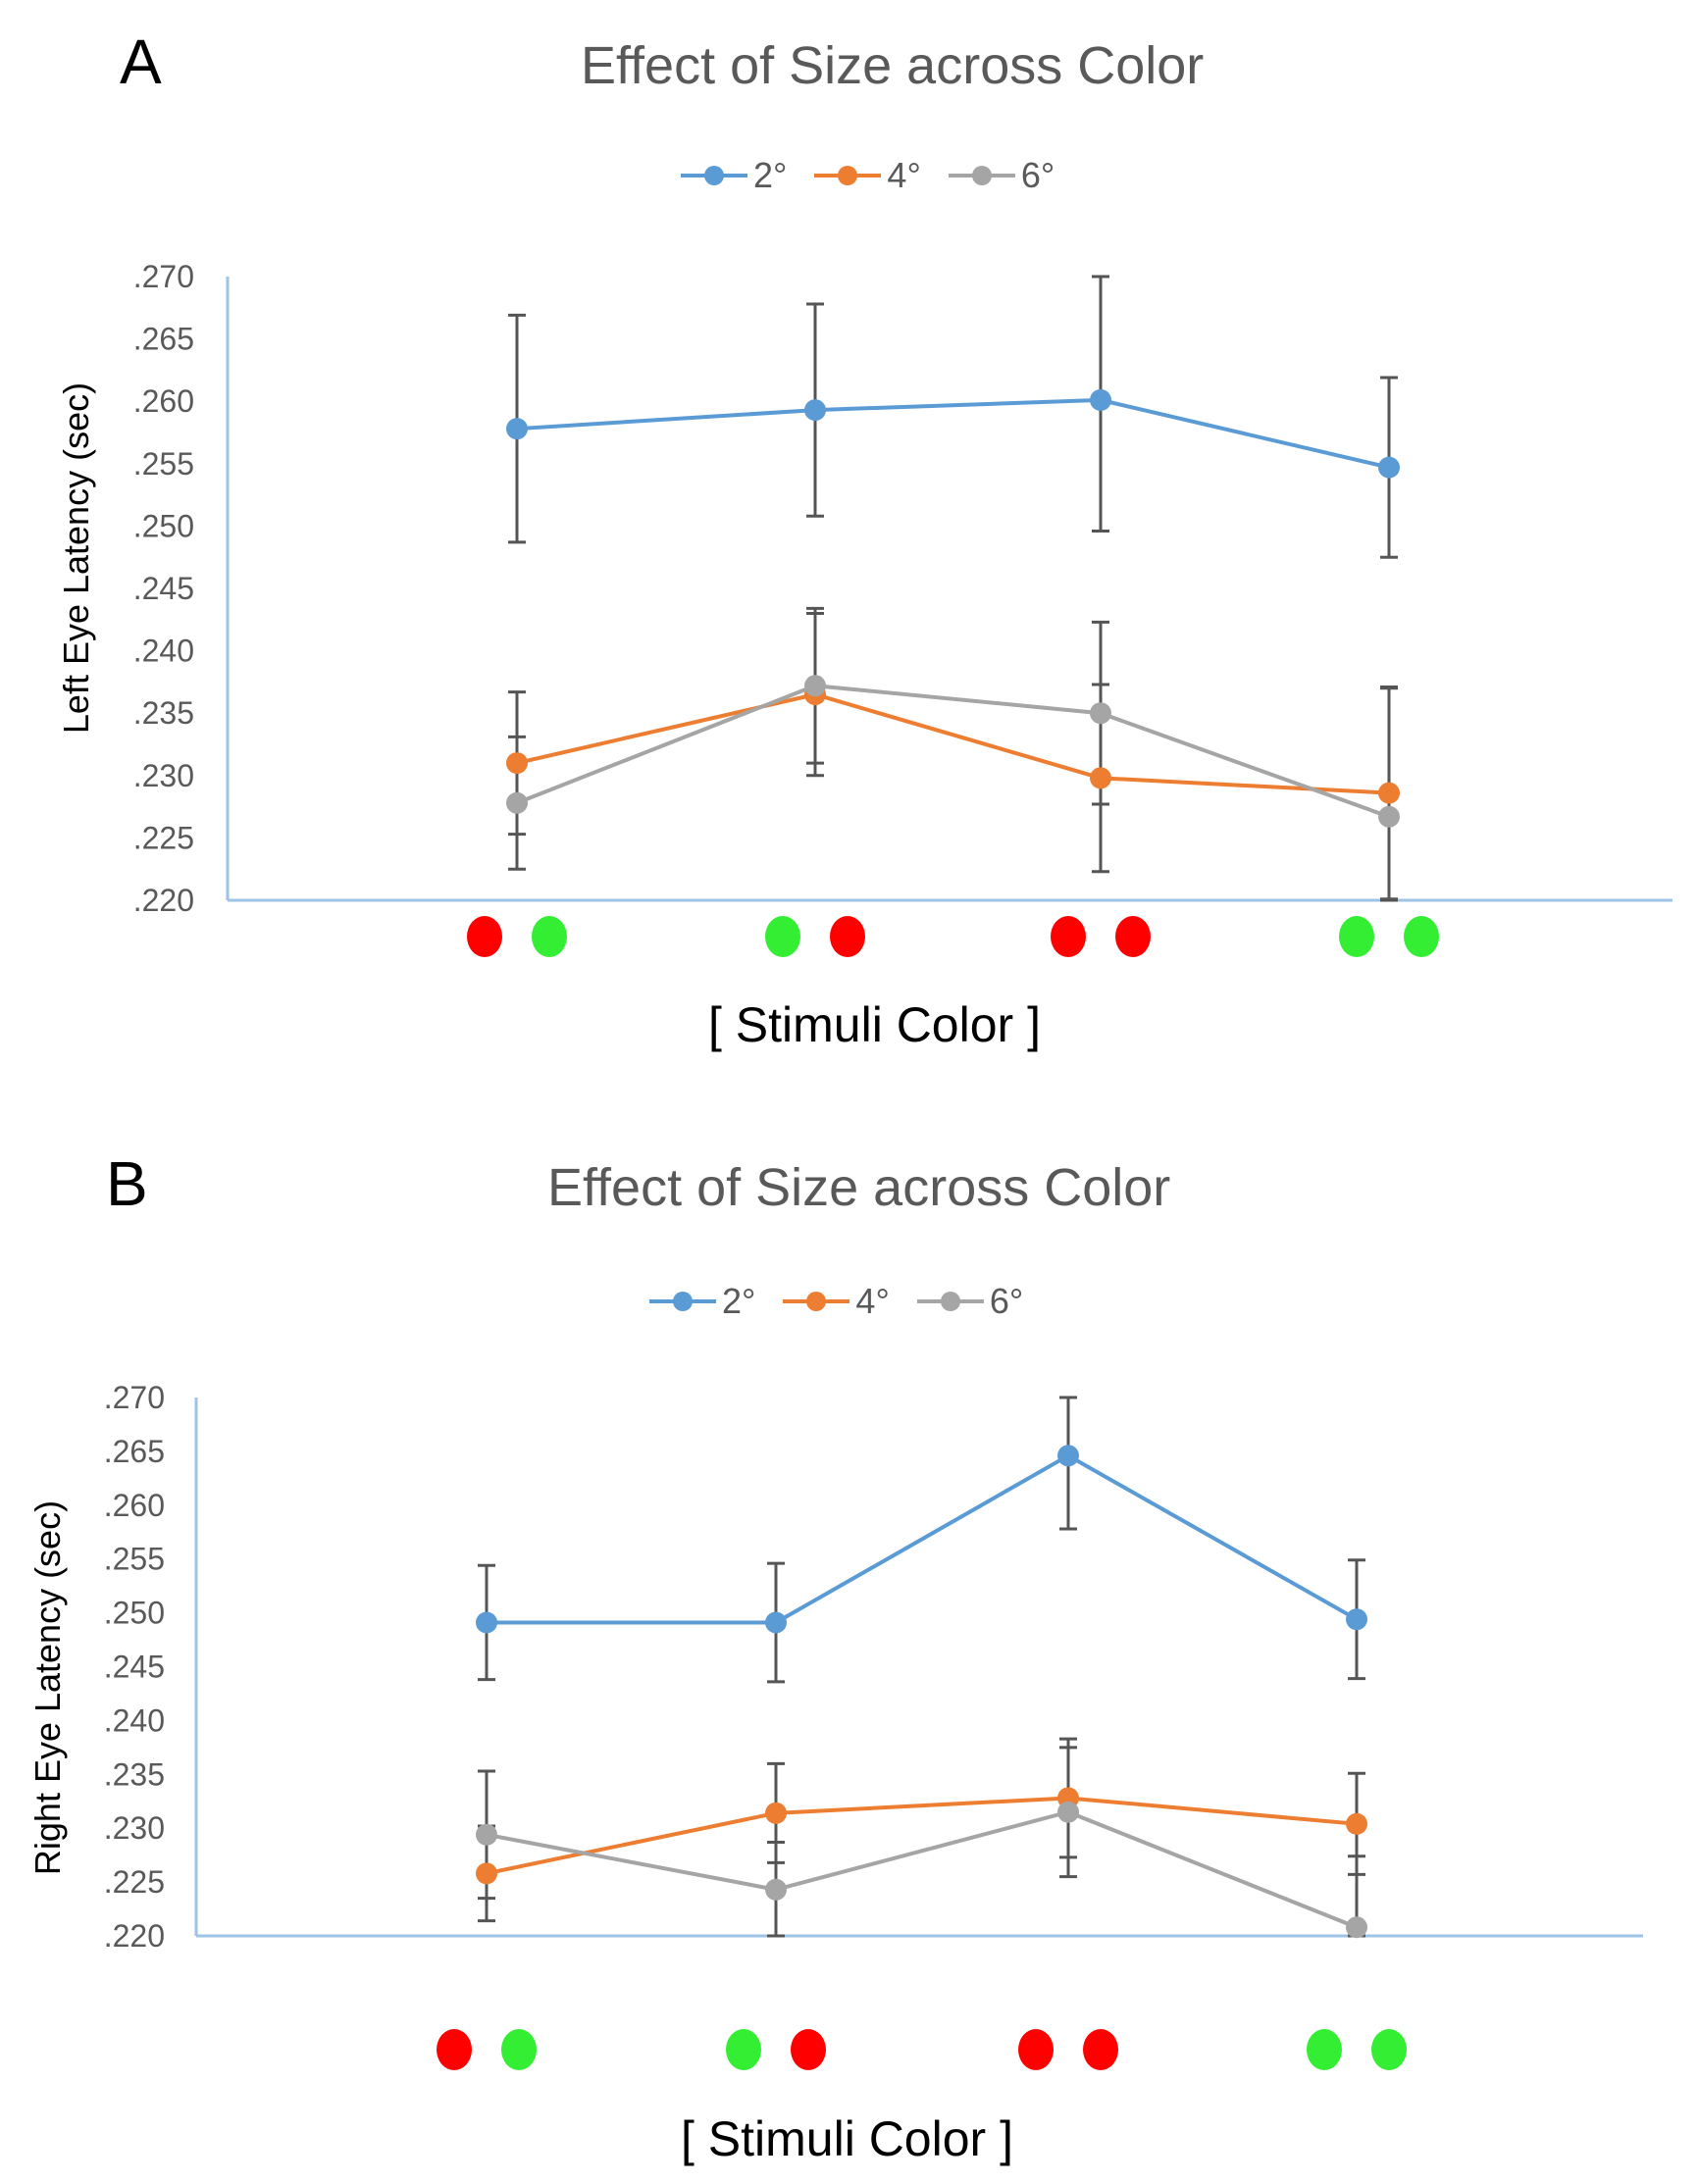 Image resolution: width=1698 pixels, height=2184 pixels. I want to click on chart-b-xlabel: [ Stimuli Color ], so click(847, 2138).